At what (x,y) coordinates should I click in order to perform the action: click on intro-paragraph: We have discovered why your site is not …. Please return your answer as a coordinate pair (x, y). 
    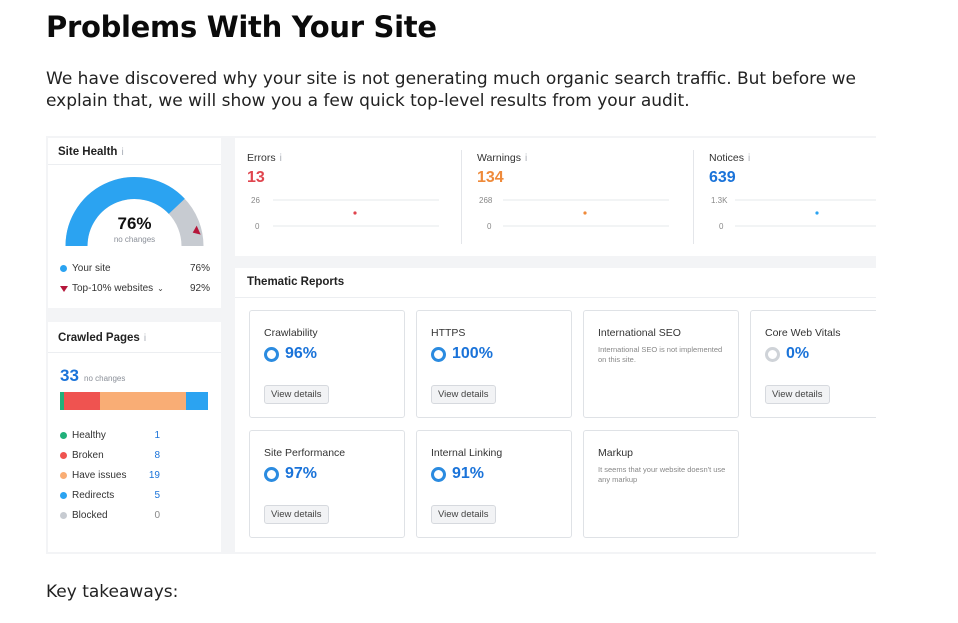
    Looking at the image, I should click on (451, 90).